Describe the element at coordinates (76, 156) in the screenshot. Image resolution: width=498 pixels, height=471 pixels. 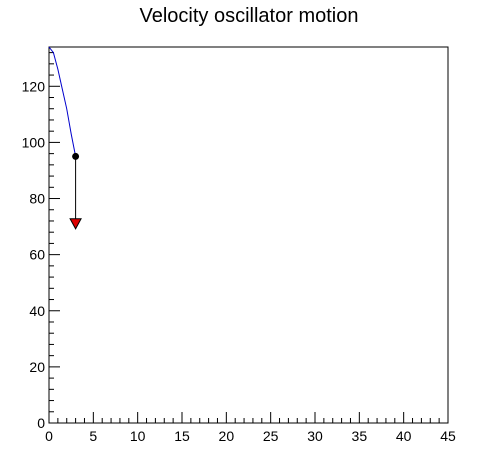
I see `current-point-marker` at that location.